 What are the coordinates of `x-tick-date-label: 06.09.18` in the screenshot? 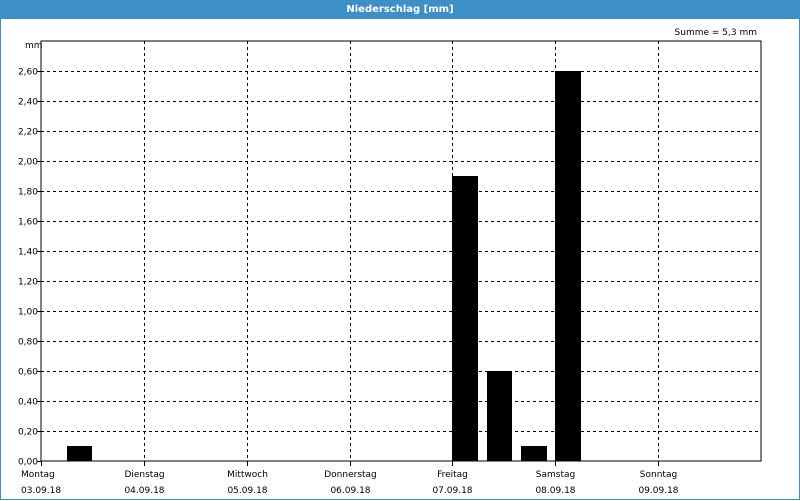 It's located at (350, 491).